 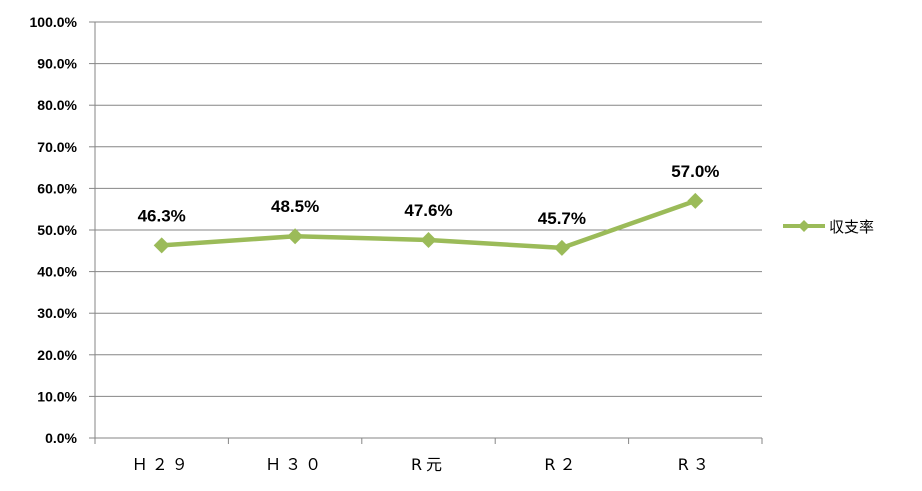 I want to click on x-tick-label: R３, so click(x=695, y=464).